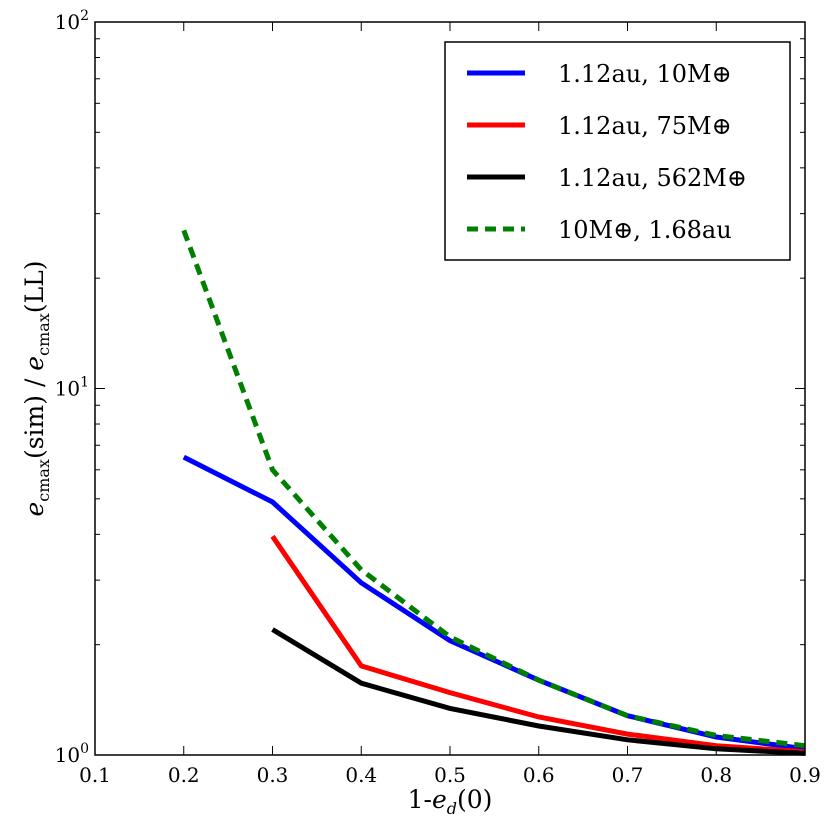  I want to click on y-axis-title-var-2: e, so click(34, 363).